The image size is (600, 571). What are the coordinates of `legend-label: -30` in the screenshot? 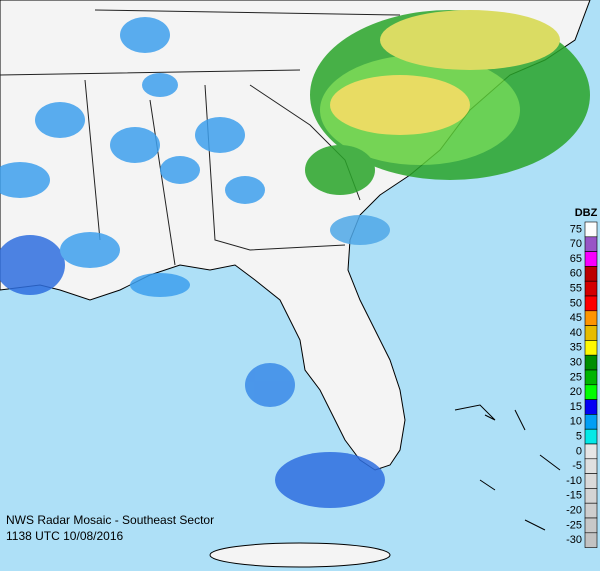 It's located at (574, 540).